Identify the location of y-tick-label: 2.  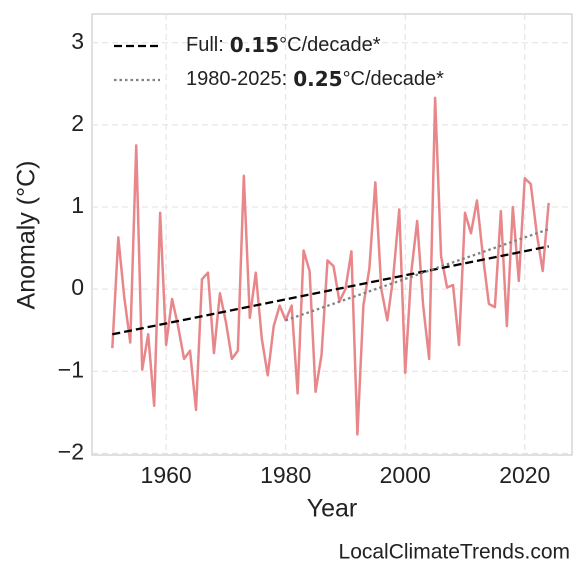
(77, 123).